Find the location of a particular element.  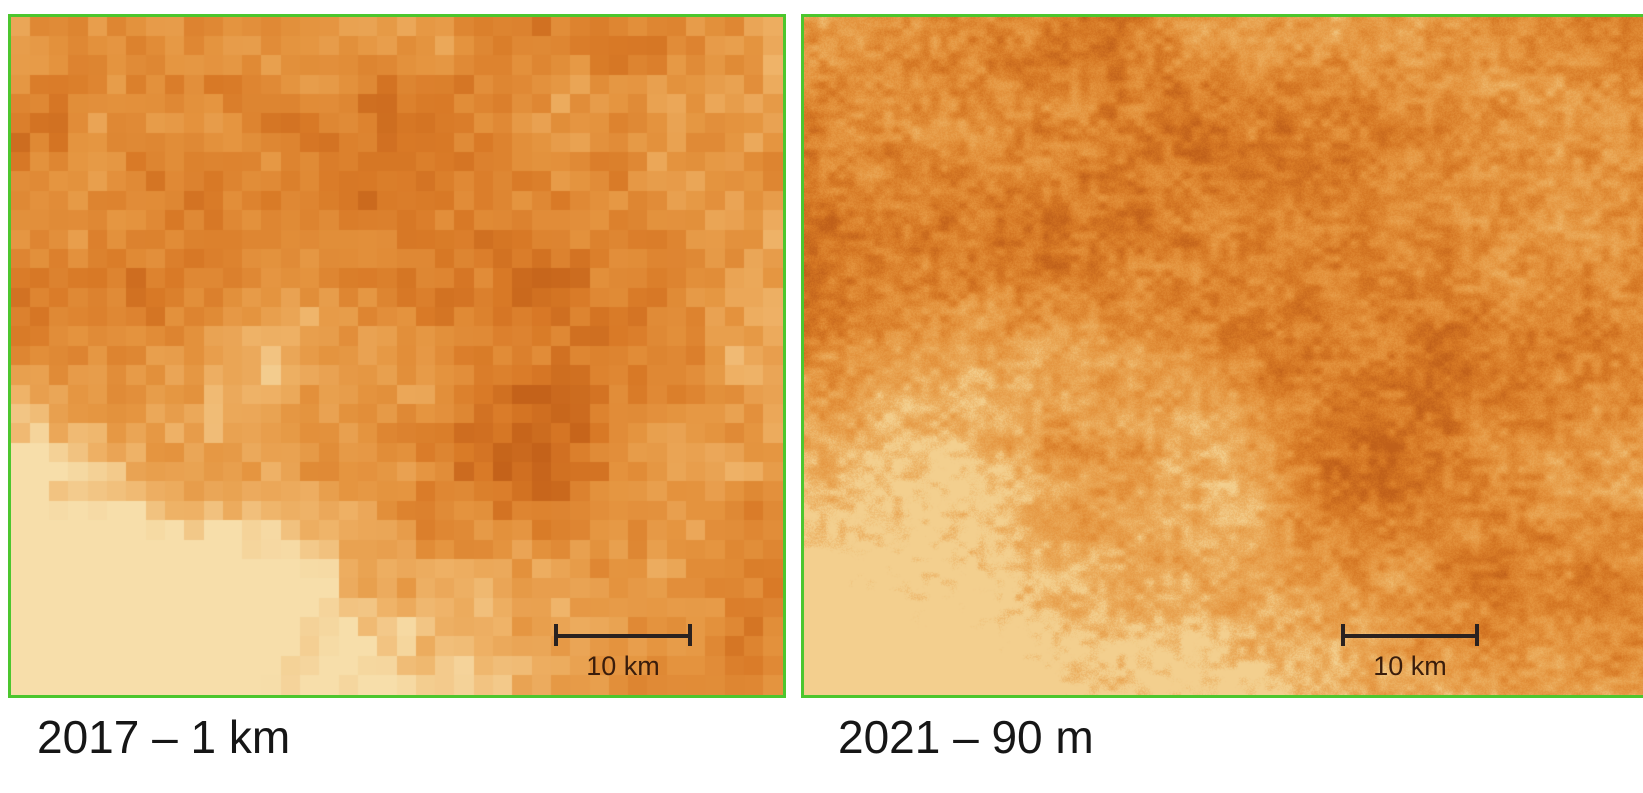

panel-caption-2017: 2017 – 1 km is located at coordinates (164, 737).